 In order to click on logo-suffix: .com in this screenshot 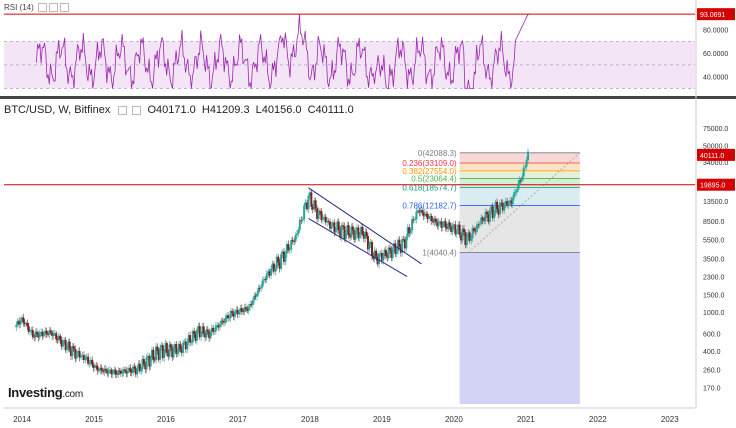, I will do `click(72, 394)`.